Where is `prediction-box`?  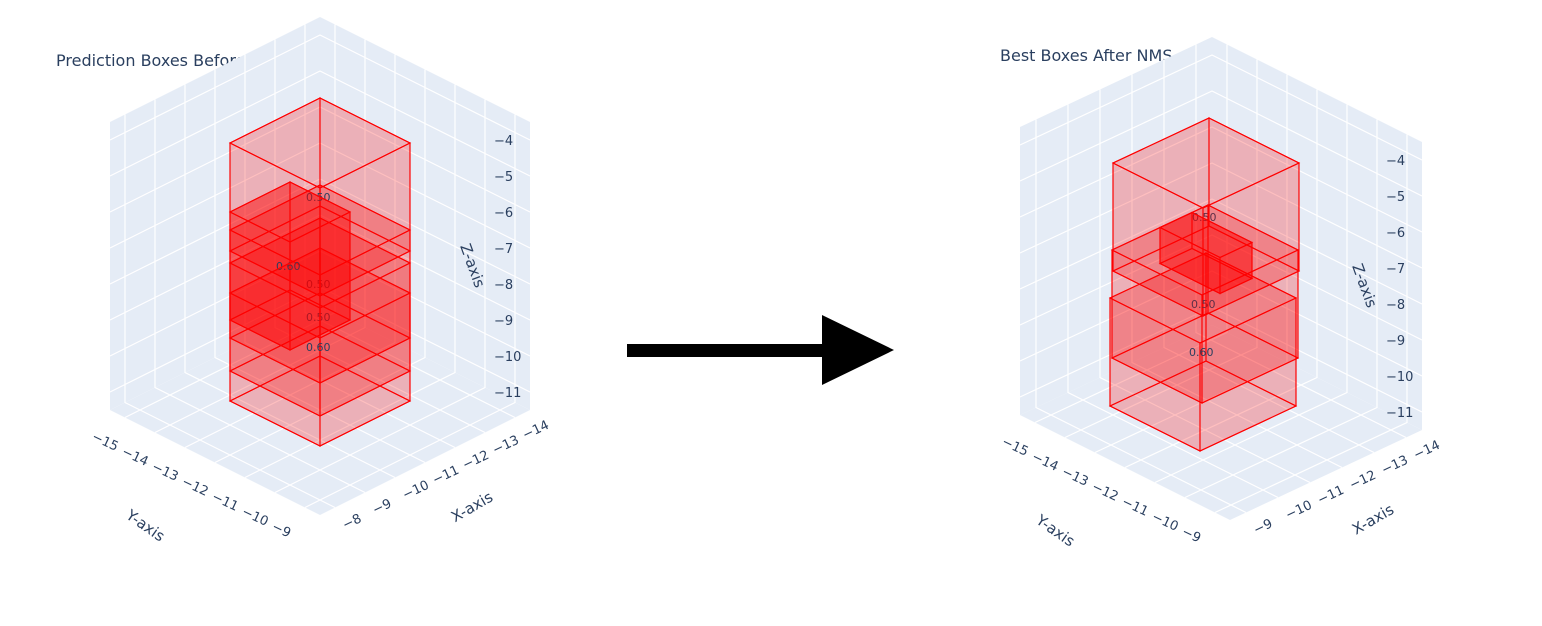 prediction-box is located at coordinates (1206, 253).